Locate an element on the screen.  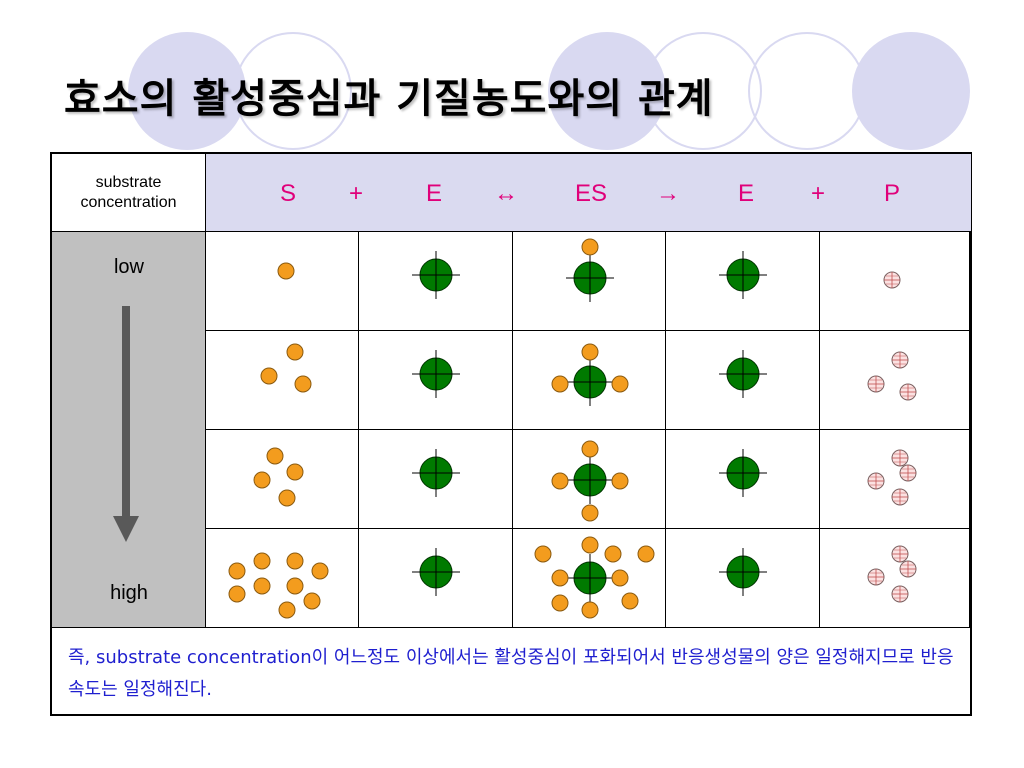
equation-header: S + E ↔ ES → E + P is located at coordinates (589, 193).